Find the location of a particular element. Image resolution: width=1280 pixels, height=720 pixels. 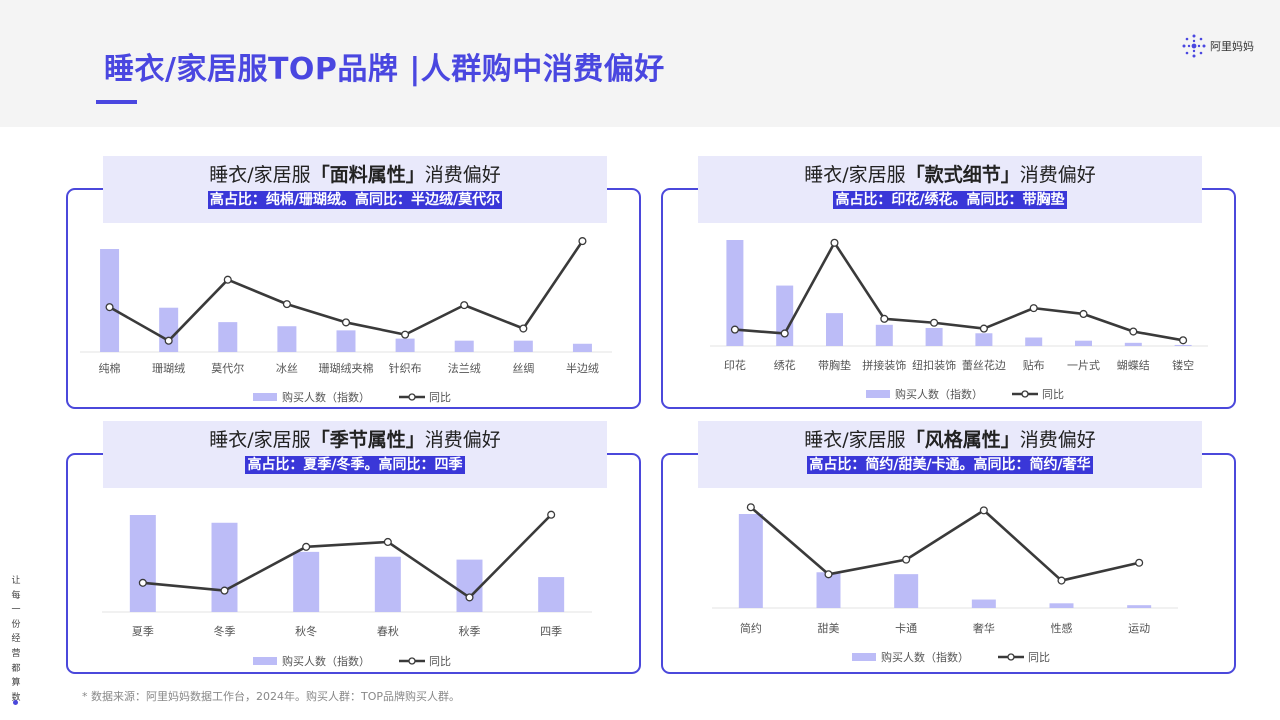

panel-title: 睡衣/家居服「款式细节」消费偏好 is located at coordinates (950, 175).